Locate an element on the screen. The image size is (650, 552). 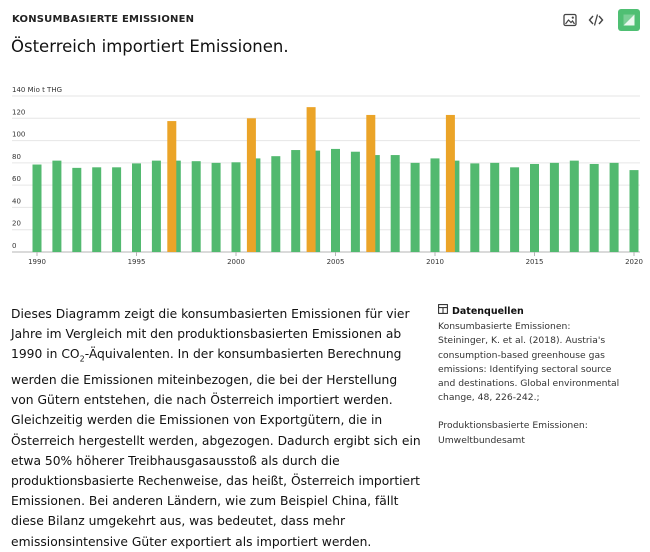
x-tick-label-2015: 2015 is located at coordinates (535, 262).